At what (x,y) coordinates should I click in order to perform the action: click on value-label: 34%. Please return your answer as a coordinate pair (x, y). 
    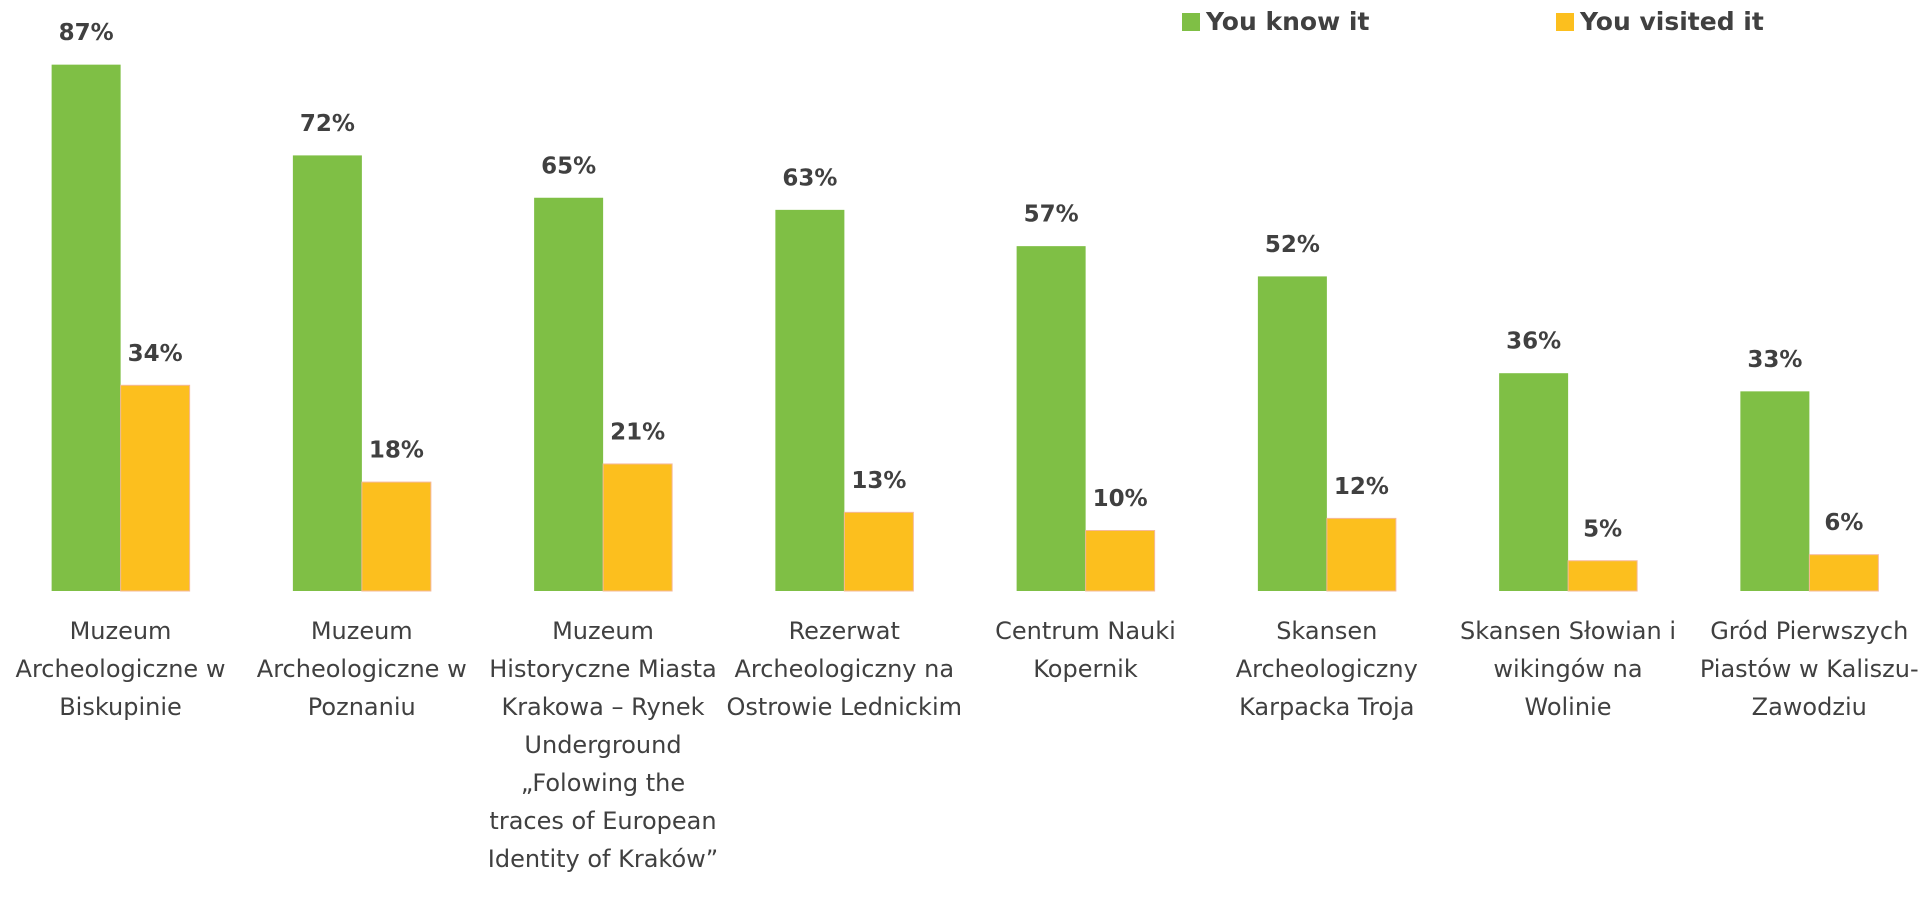
    Looking at the image, I should click on (155, 354).